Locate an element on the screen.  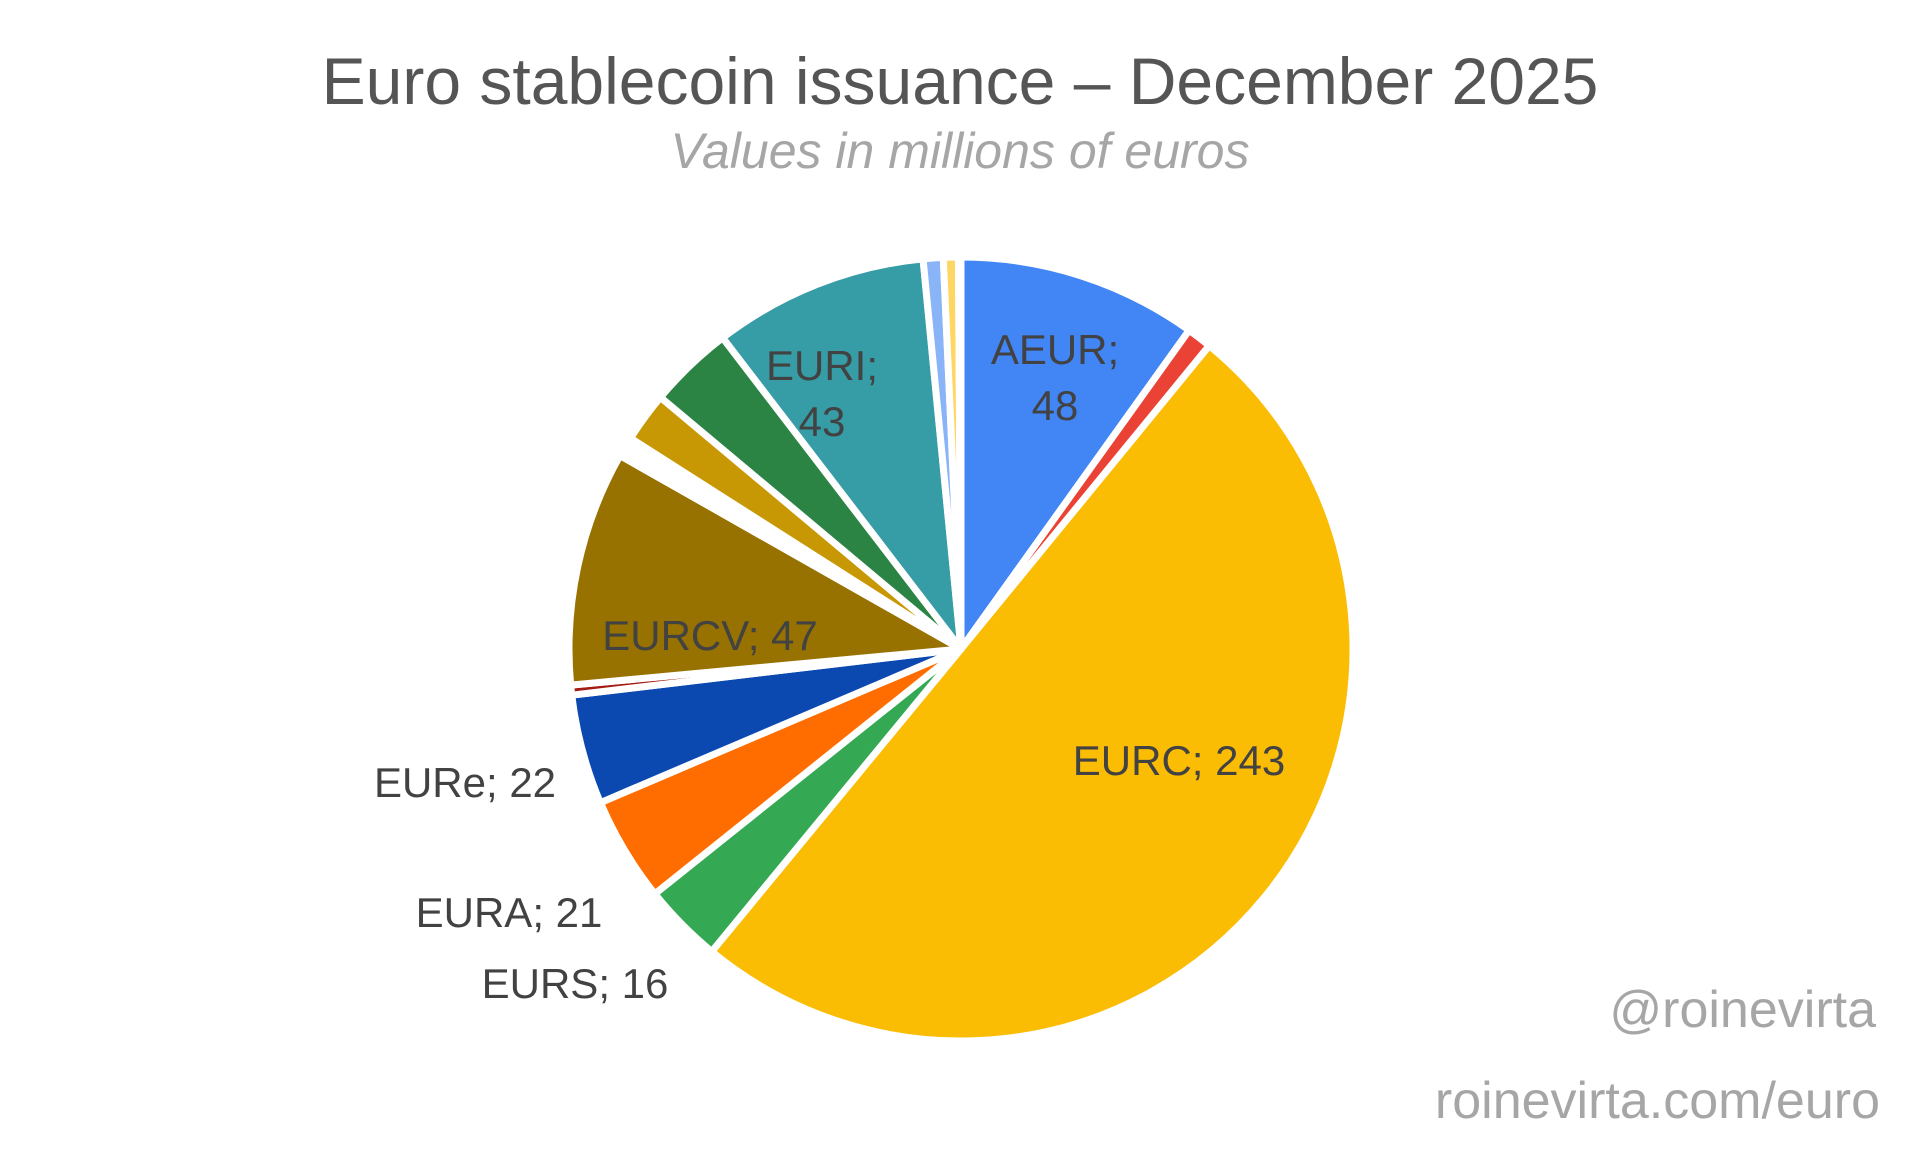
chart-title: Euro stablecoin issuance – December 2025 is located at coordinates (960, 81).